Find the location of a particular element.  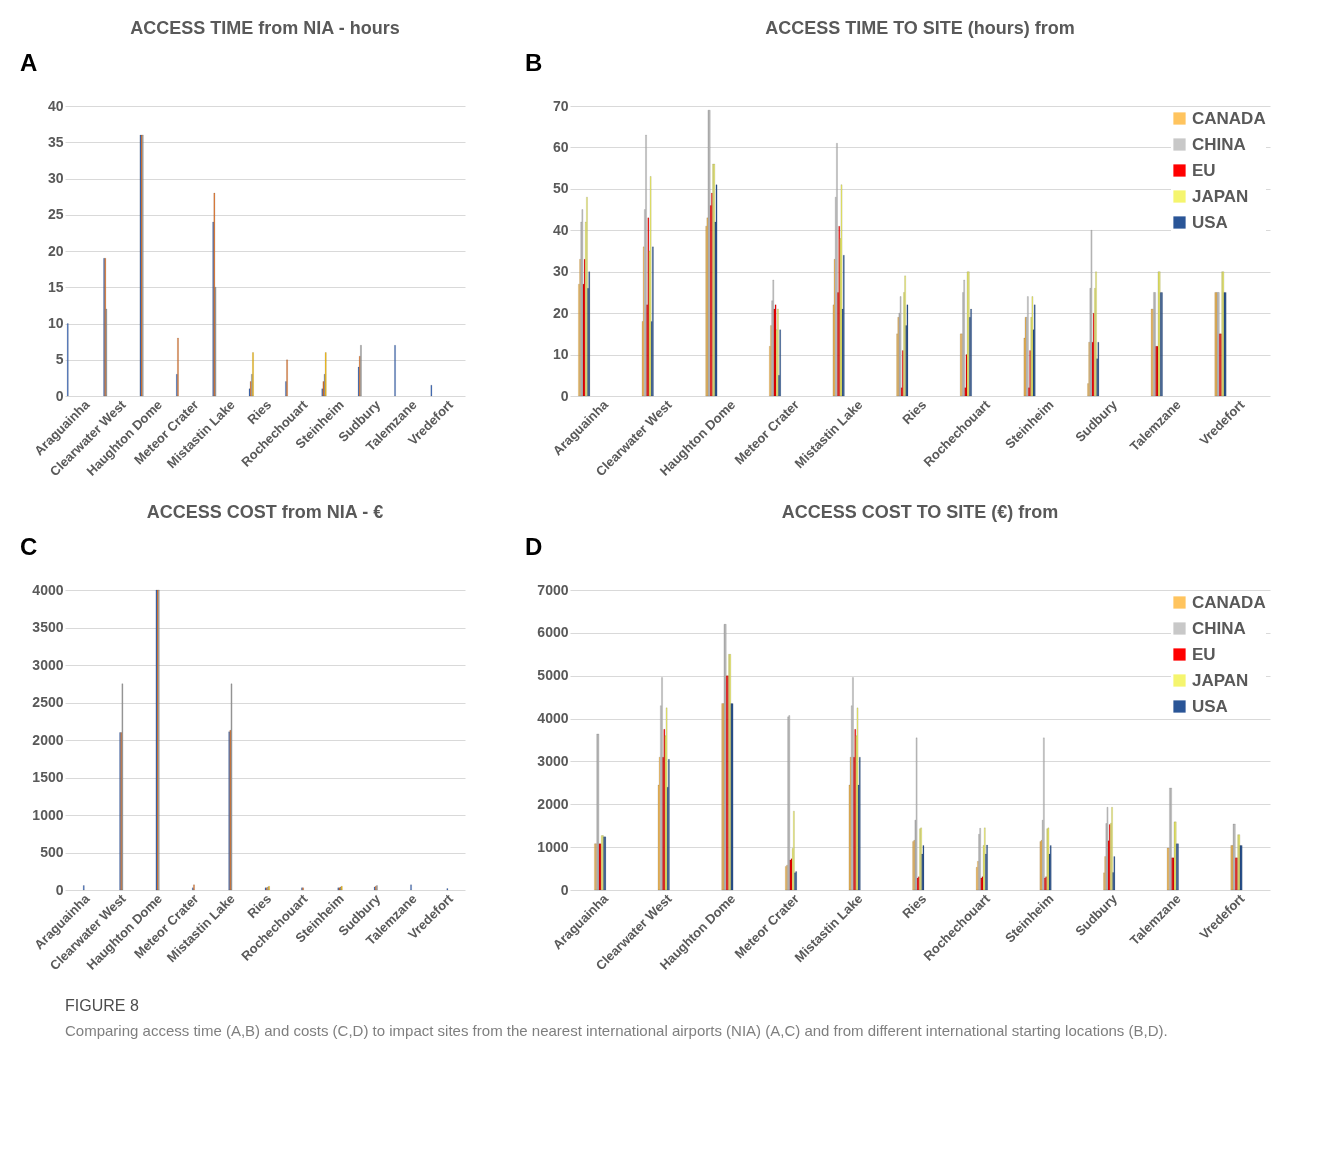

text: C is located at coordinates (29, 546).